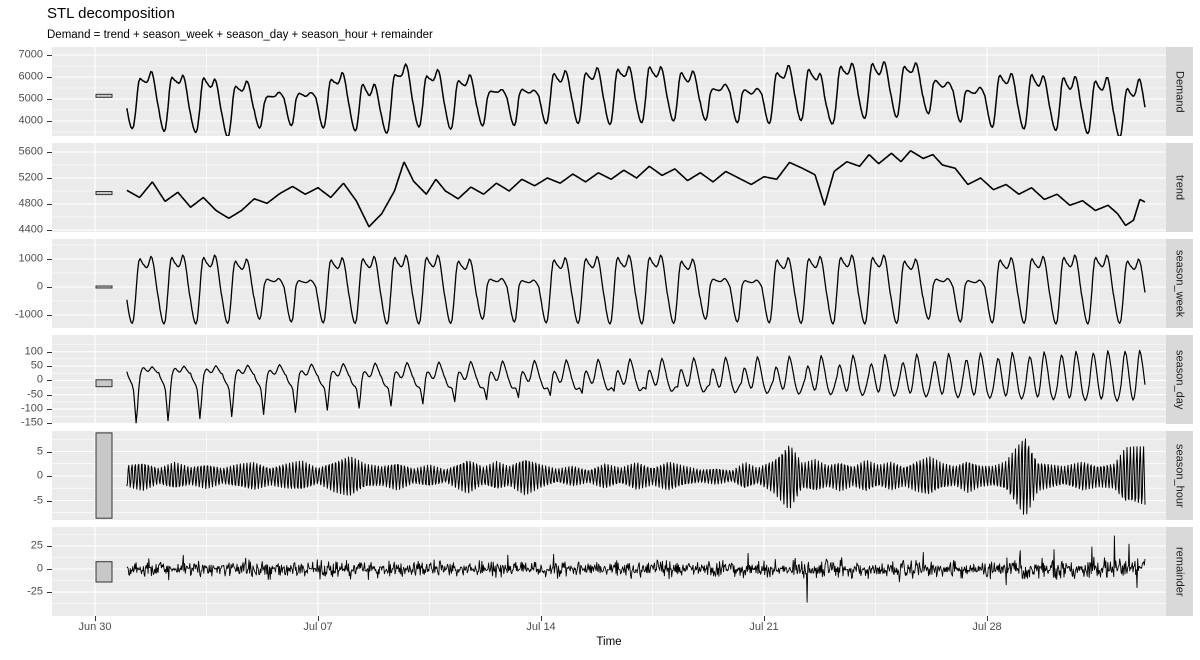 The width and height of the screenshot is (1200, 660). I want to click on panel-trend, so click(609, 187).